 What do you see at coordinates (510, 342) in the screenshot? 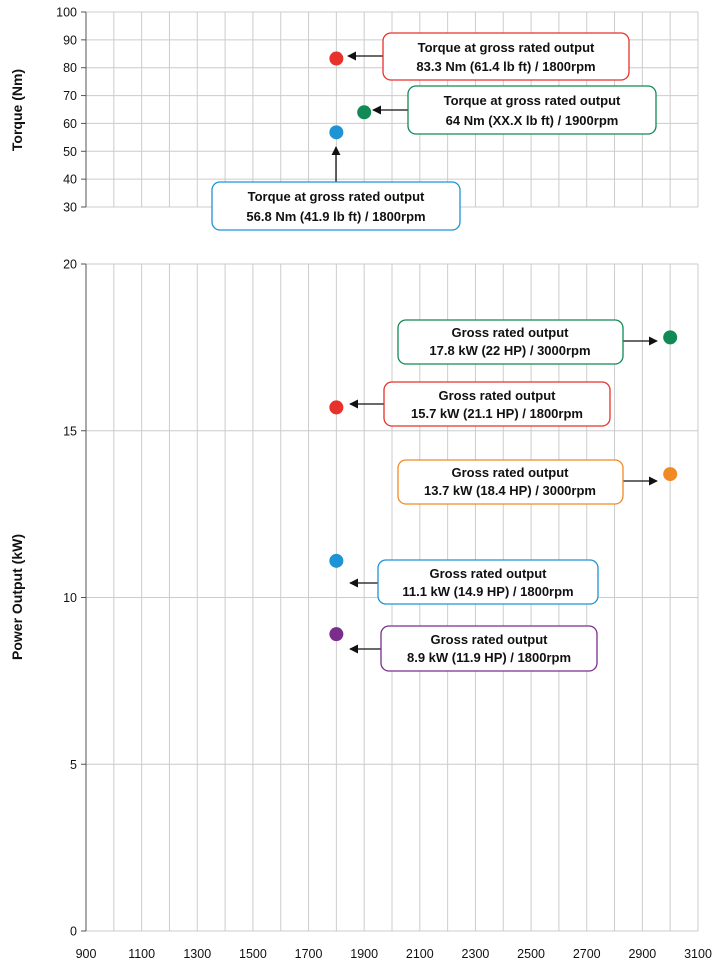
I see `power-callout-green-box` at bounding box center [510, 342].